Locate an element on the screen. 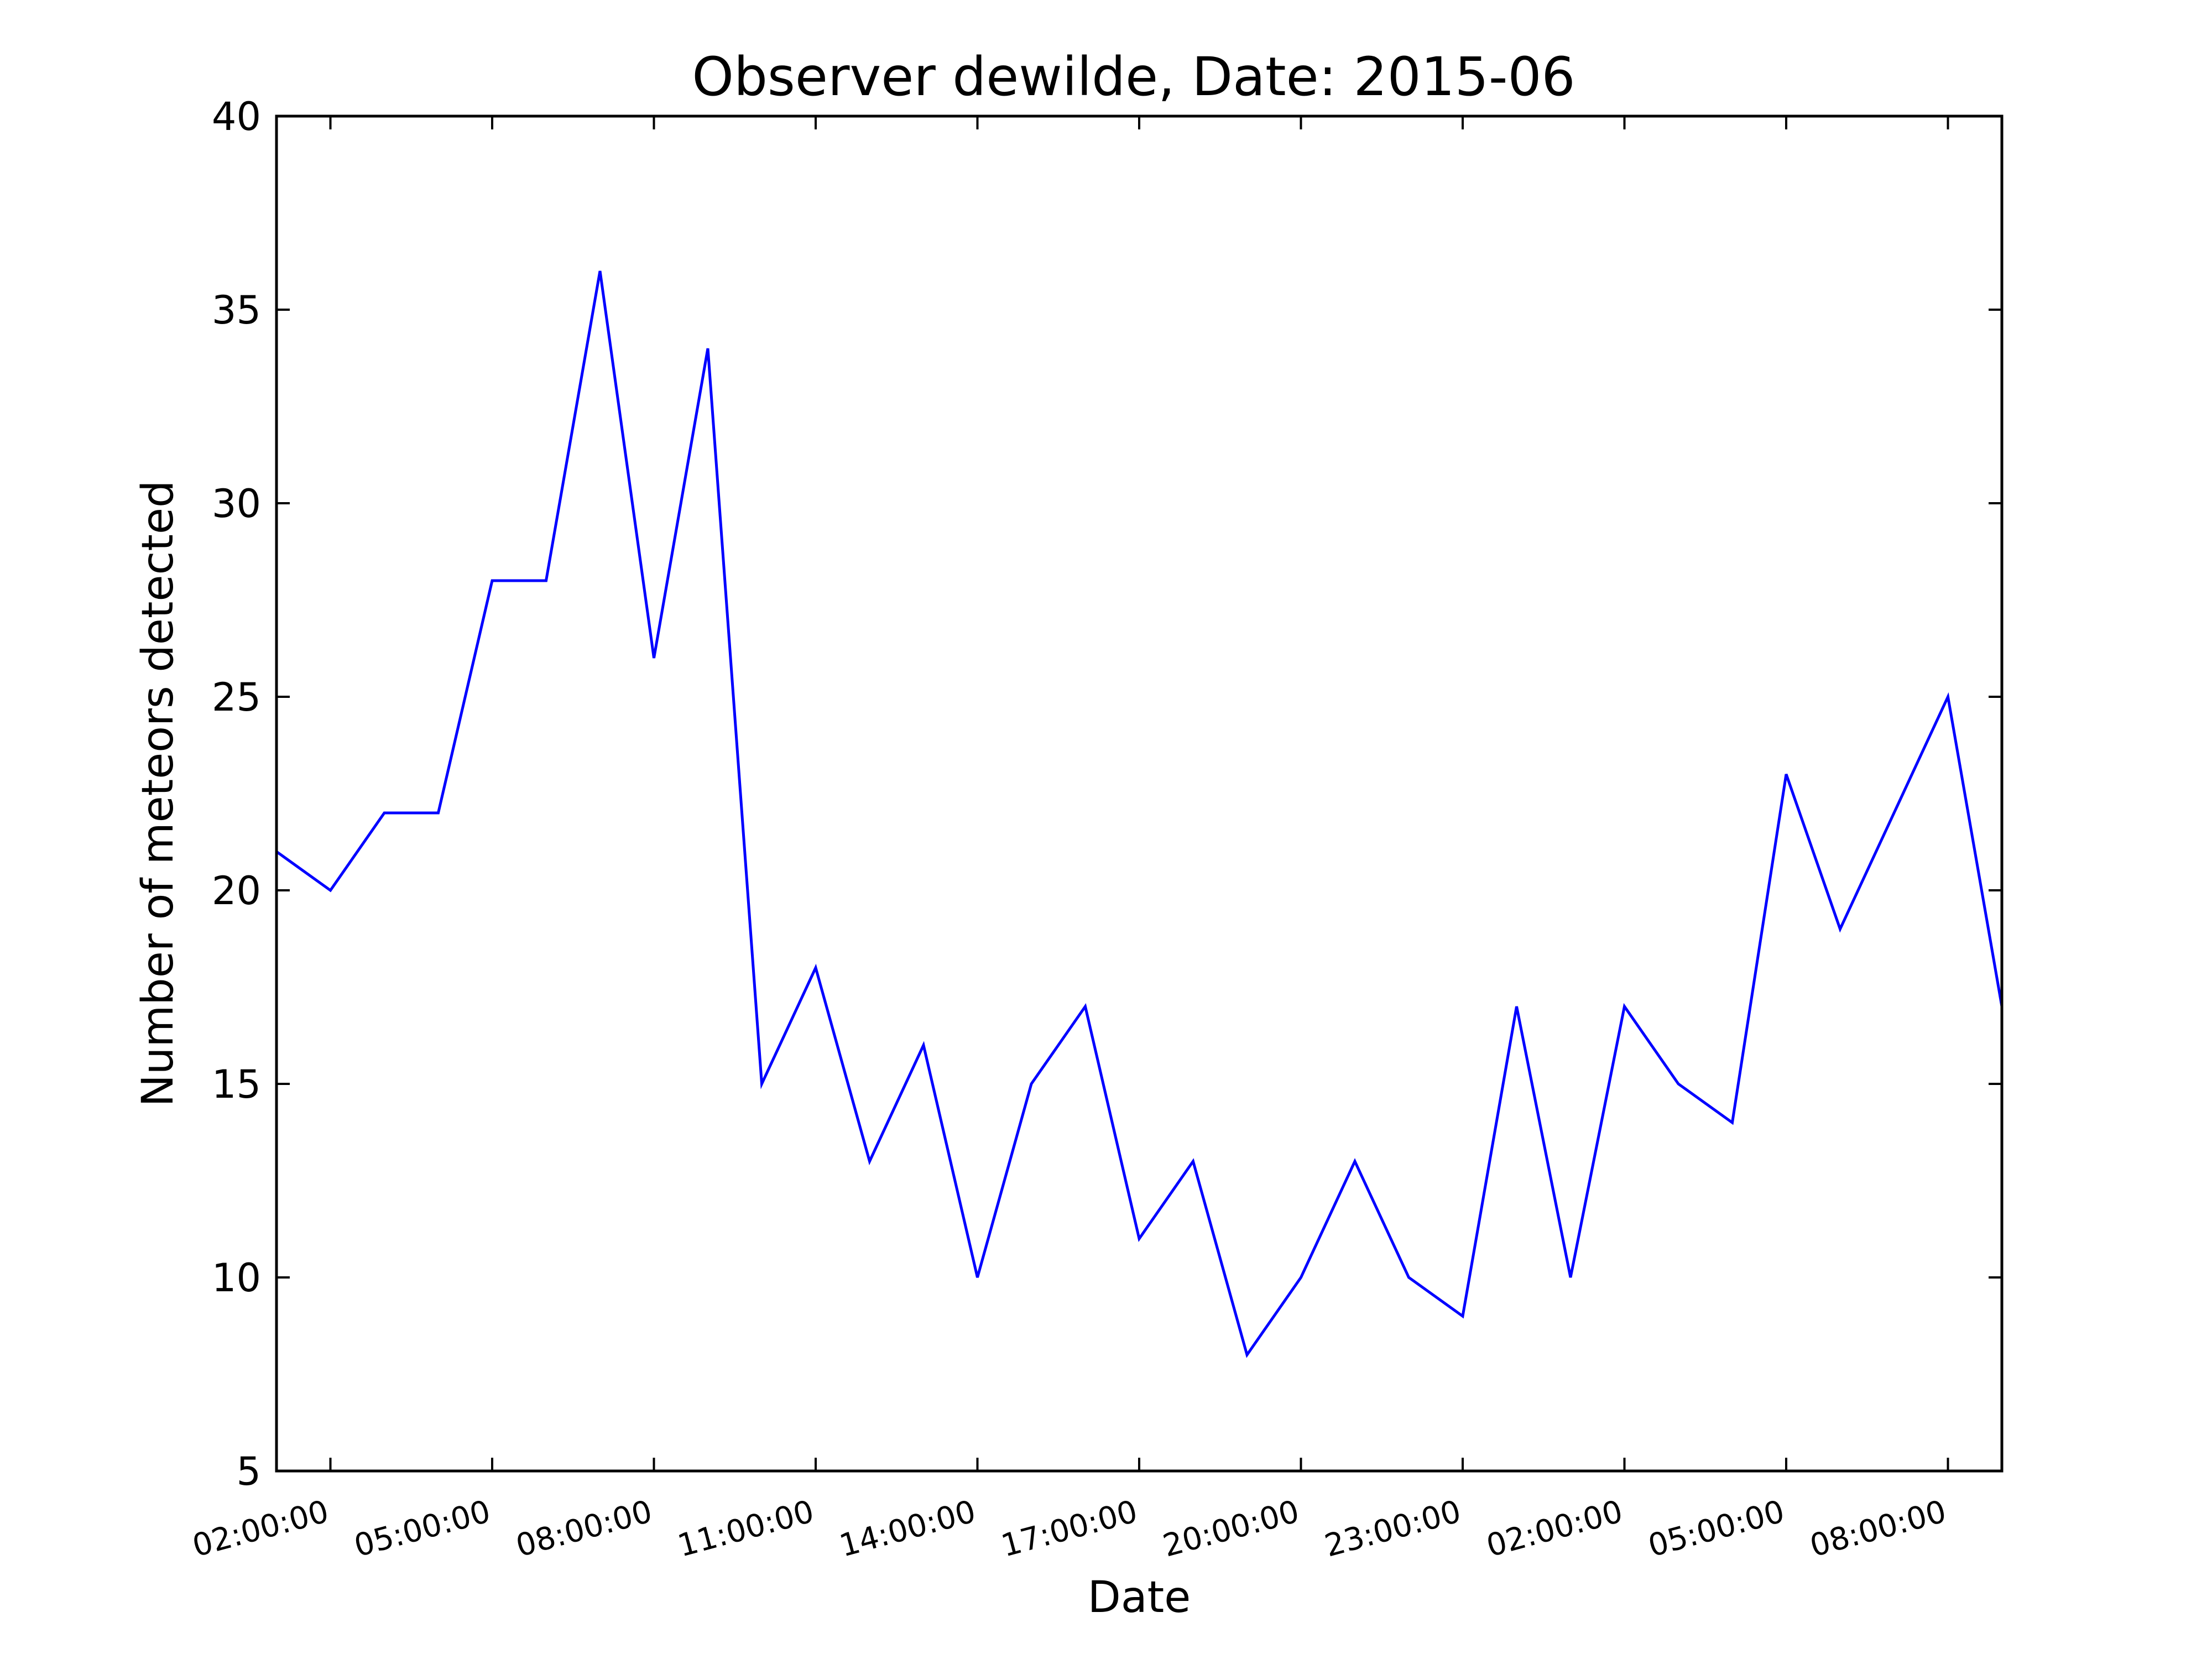  x-tick-label: 11:00:00 is located at coordinates (746, 1529).